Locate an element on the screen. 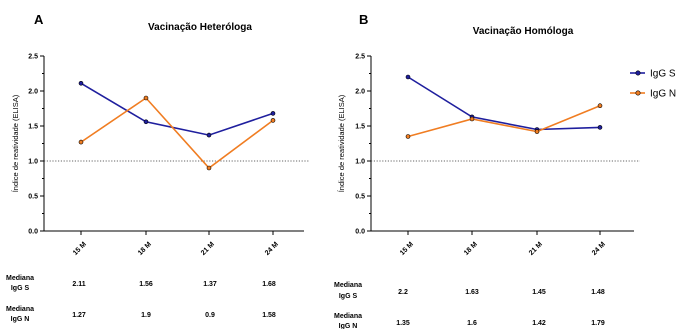 This screenshot has width=680, height=329. median-table-row: Mediana IgG N 1.27 1.9 0.9 1.58 is located at coordinates (141, 314).